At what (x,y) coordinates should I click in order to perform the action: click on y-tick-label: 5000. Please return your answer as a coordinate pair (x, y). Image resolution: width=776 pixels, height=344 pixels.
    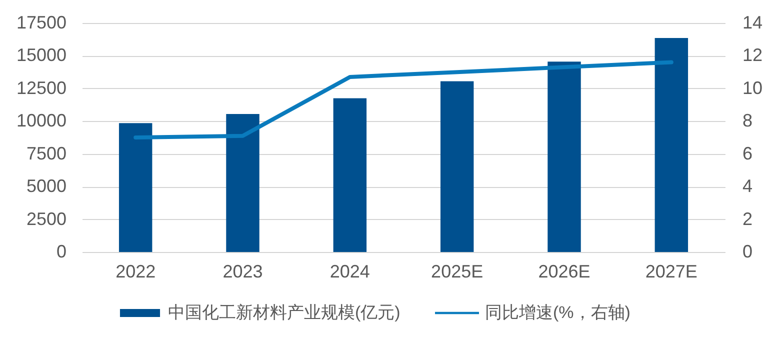
    Looking at the image, I should click on (46, 186).